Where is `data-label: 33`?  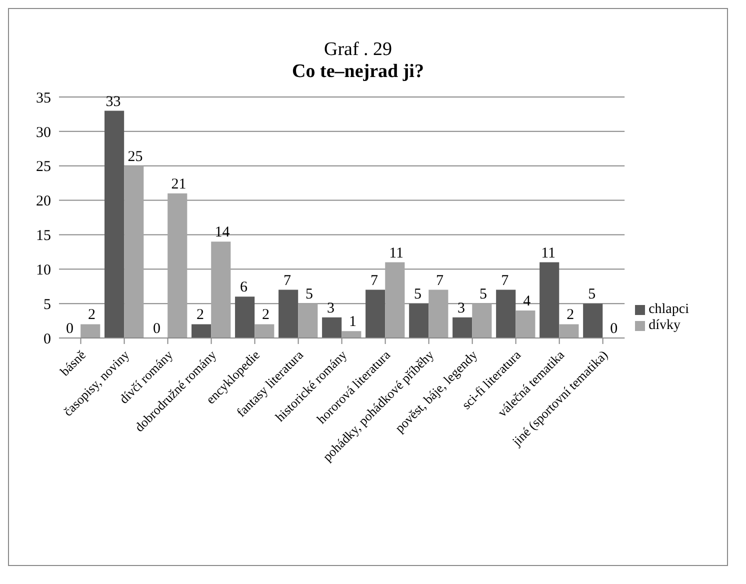
data-label: 33 is located at coordinates (113, 102).